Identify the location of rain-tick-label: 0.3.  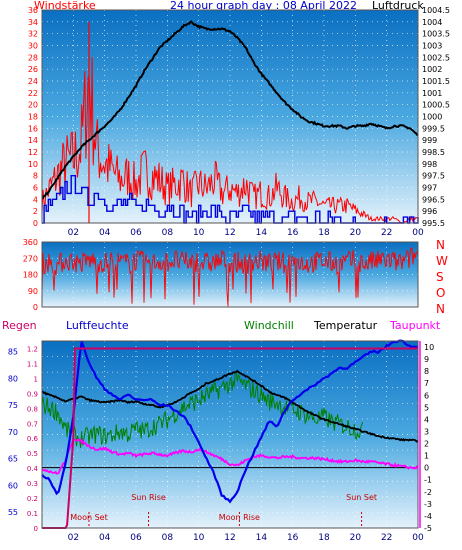
(32, 484).